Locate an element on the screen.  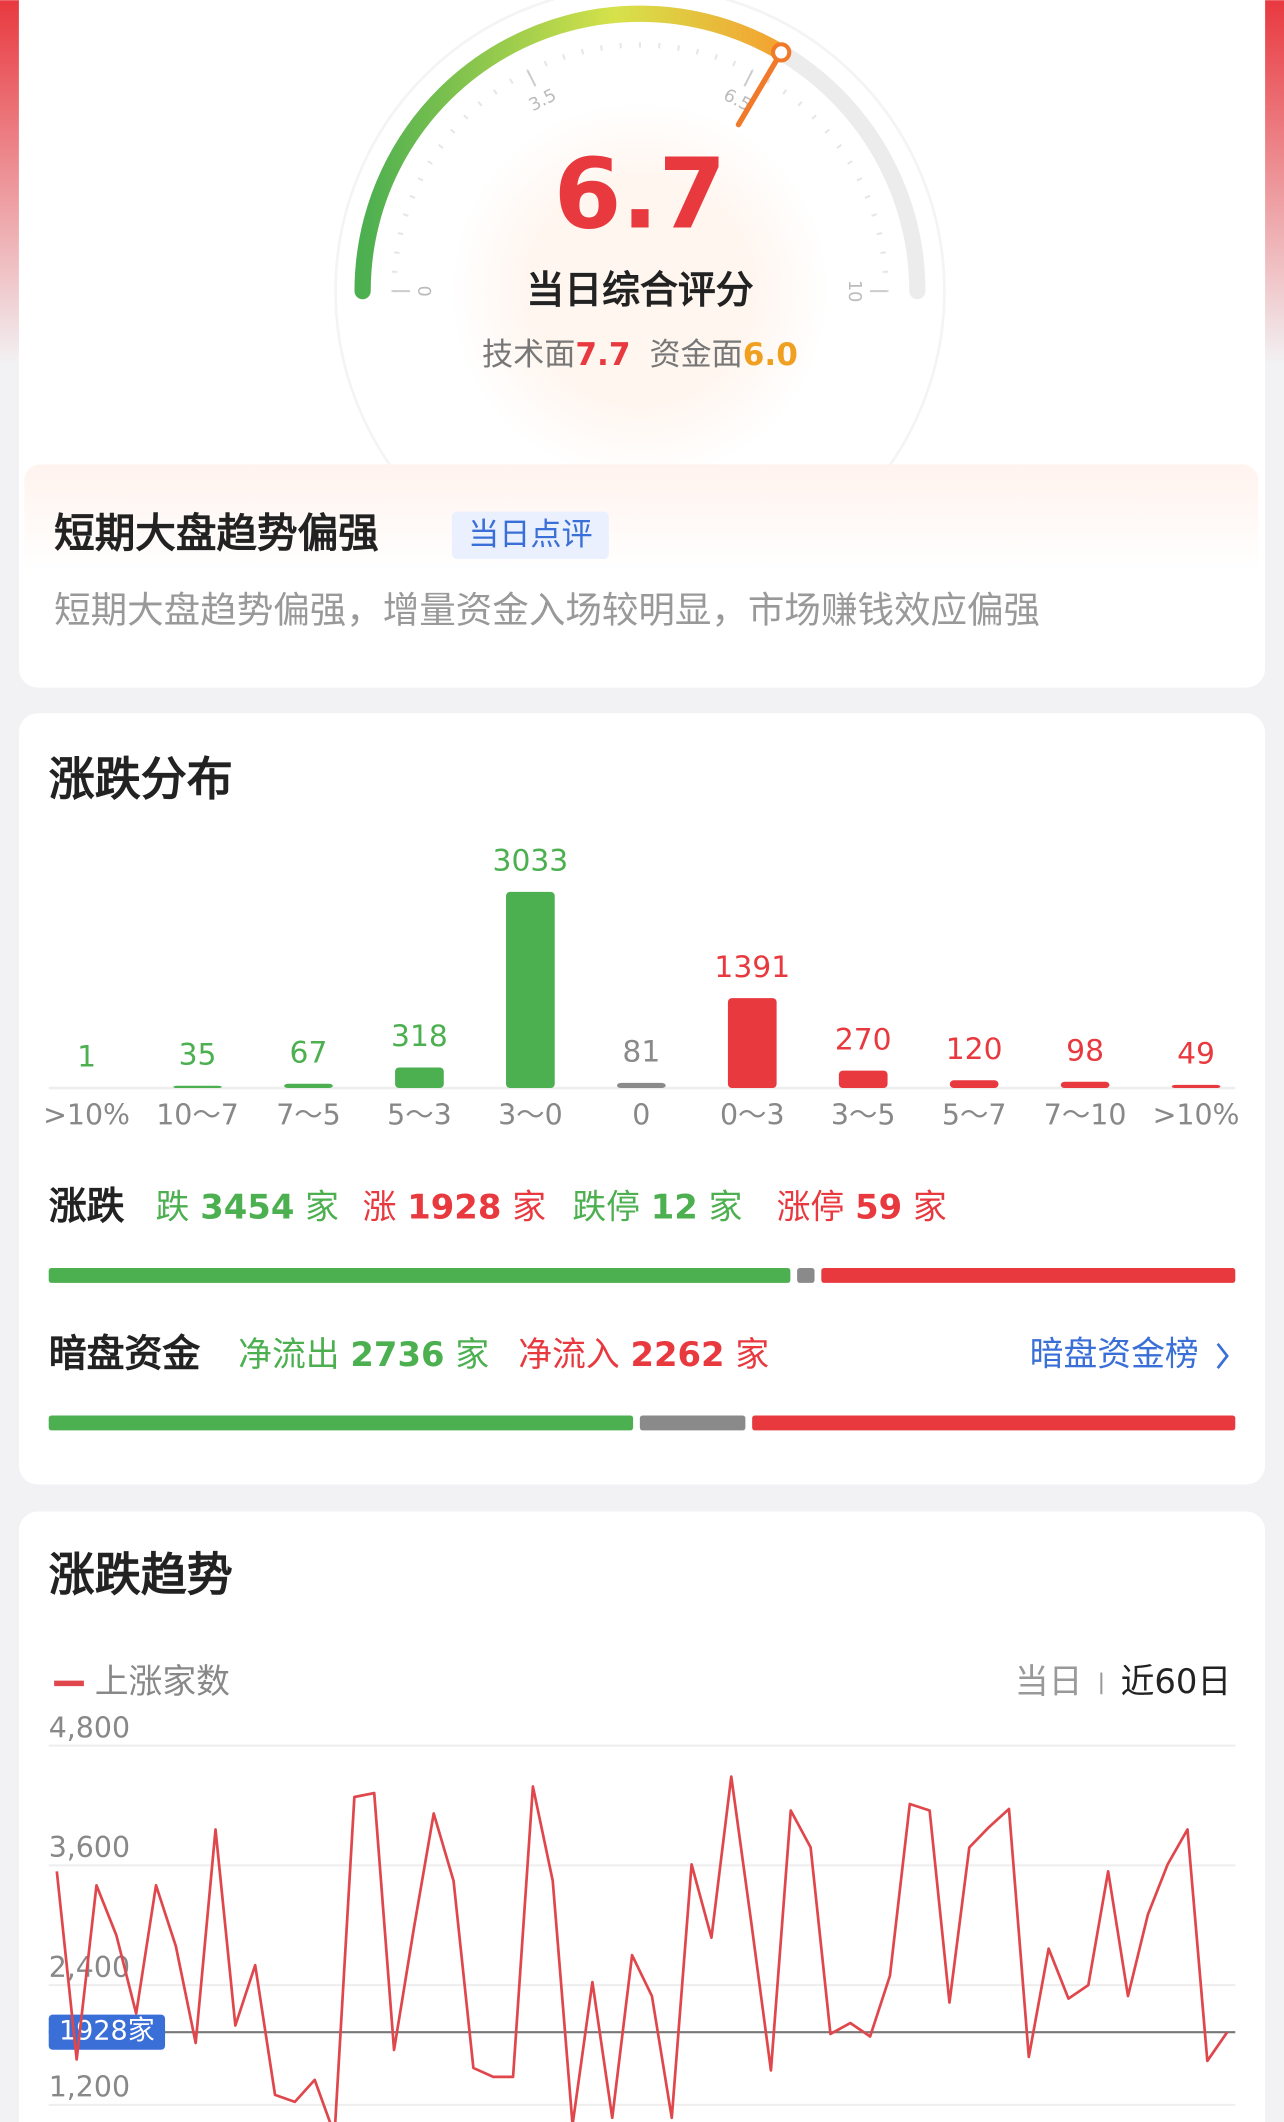
bar-value: 1391 is located at coordinates (752, 967).